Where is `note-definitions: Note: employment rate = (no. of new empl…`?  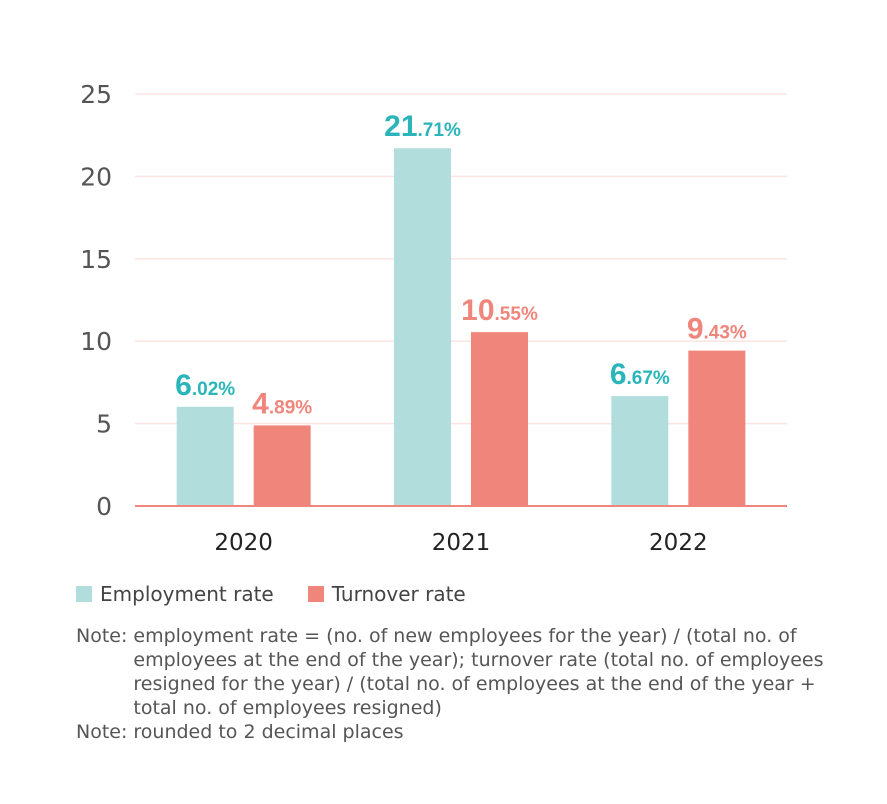 note-definitions: Note: employment rate = (no. of new empl… is located at coordinates (456, 672).